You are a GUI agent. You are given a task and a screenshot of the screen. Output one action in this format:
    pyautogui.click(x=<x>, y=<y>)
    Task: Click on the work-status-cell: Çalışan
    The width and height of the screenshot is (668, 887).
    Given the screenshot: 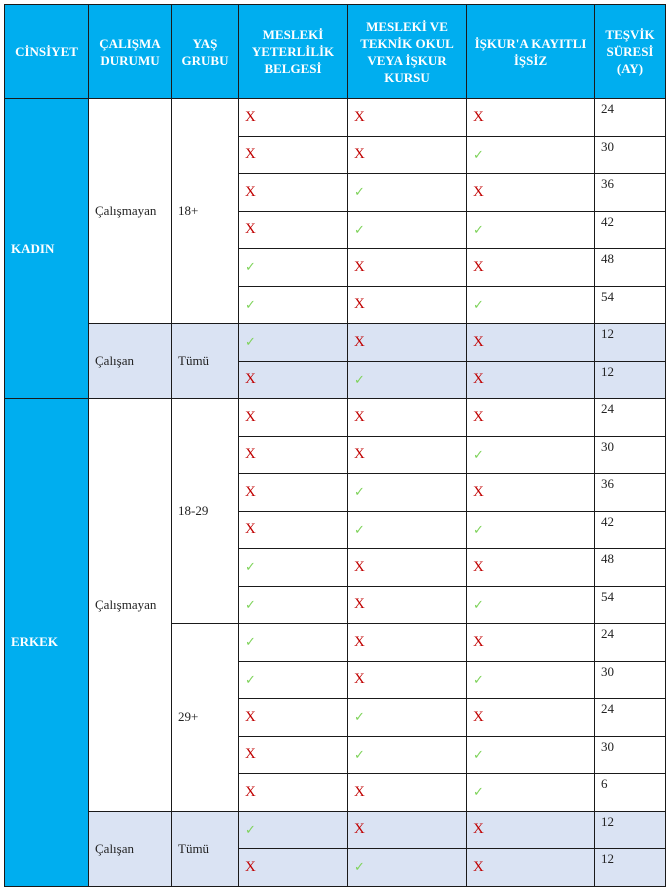 What is the action you would take?
    pyautogui.click(x=130, y=361)
    